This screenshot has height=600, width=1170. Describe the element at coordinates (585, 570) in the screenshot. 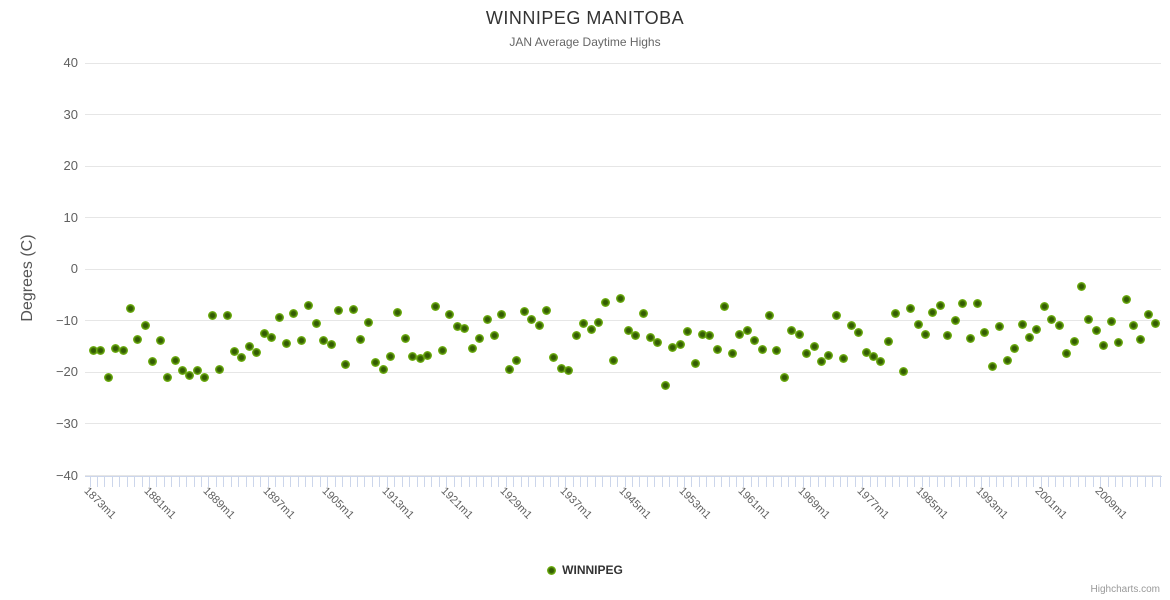

I see `legend-item-winnipeg: WINNIPEG` at that location.